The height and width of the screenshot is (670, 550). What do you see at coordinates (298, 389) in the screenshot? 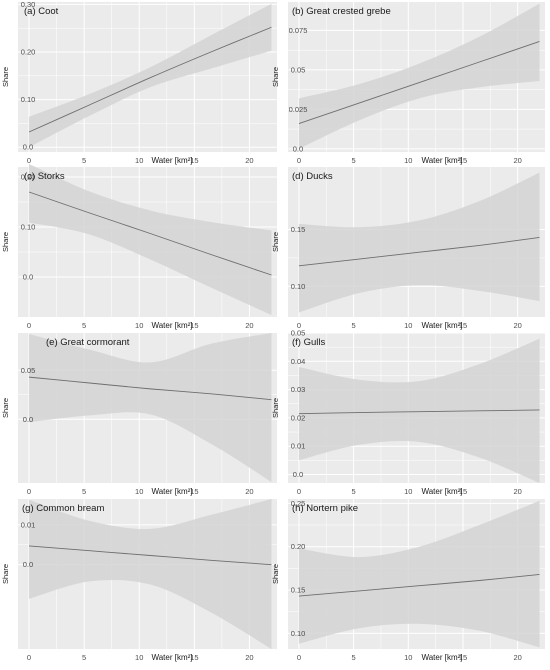
I see `y-tick-label: 0.03` at bounding box center [298, 389].